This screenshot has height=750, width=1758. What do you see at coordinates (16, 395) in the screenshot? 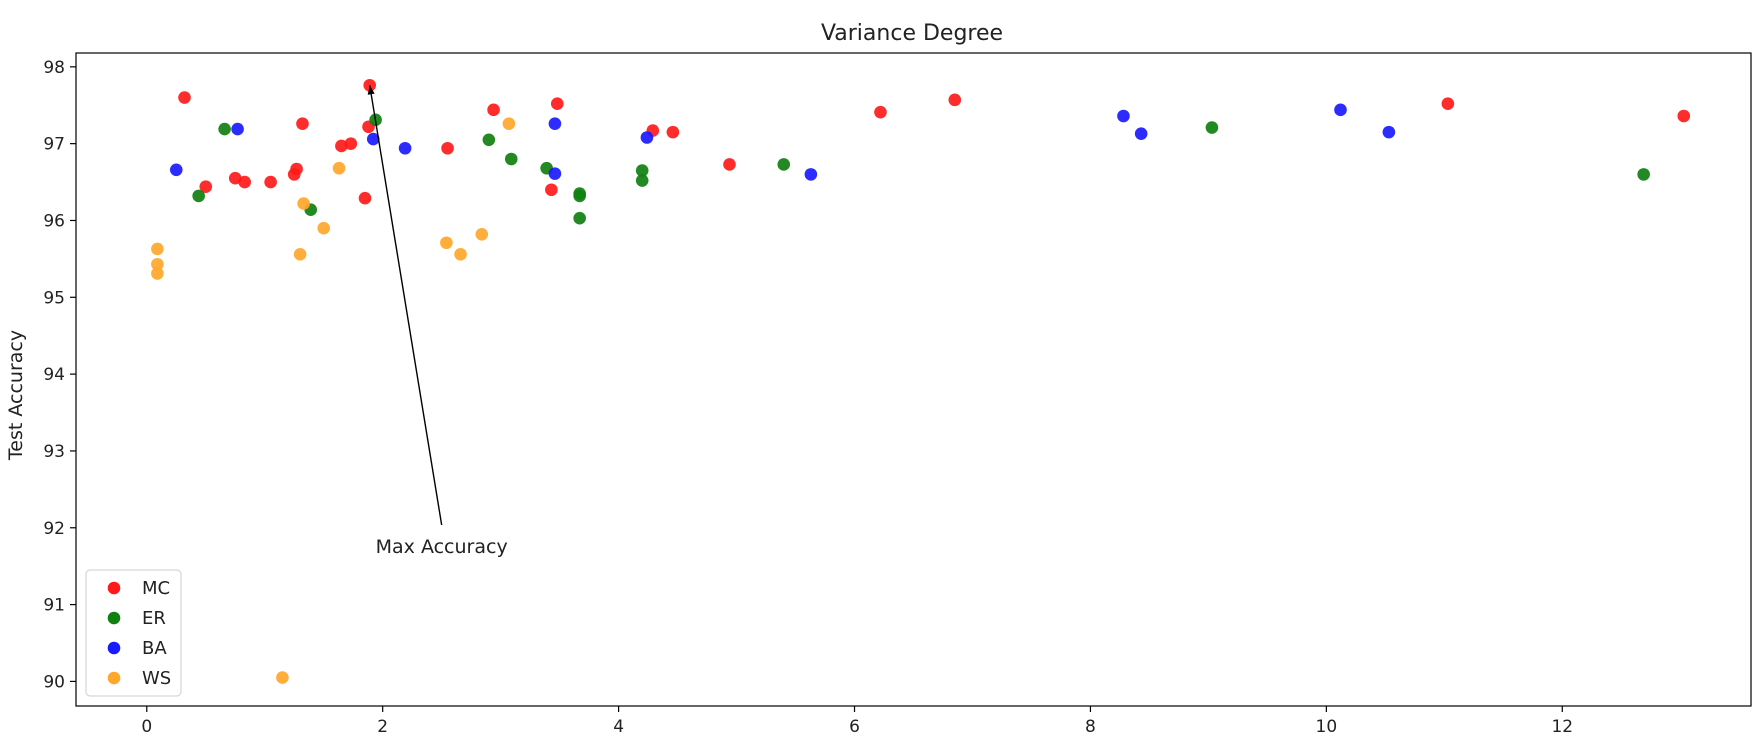
I see `y-axis-label: Test Accuracy` at bounding box center [16, 395].